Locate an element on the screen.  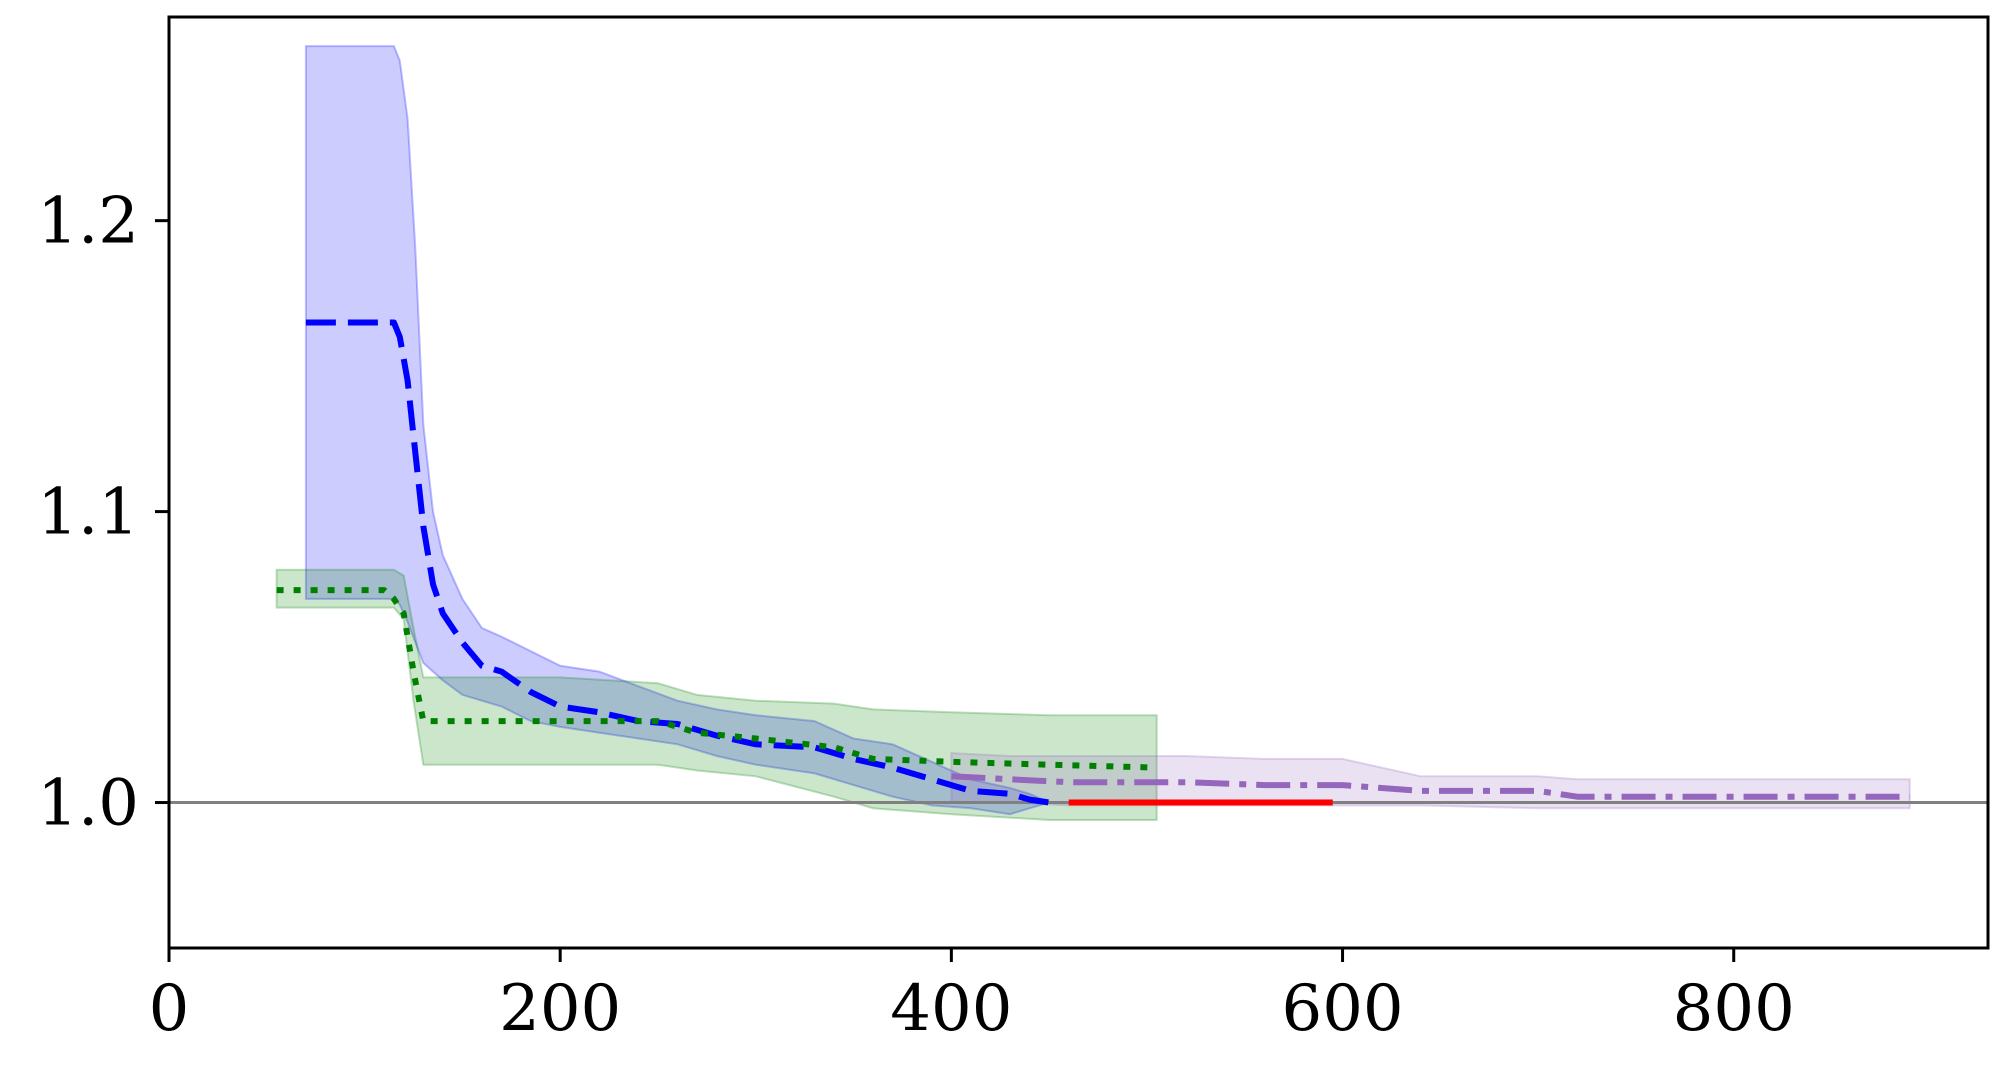
x-tick-label: 400 is located at coordinates (951, 1009).